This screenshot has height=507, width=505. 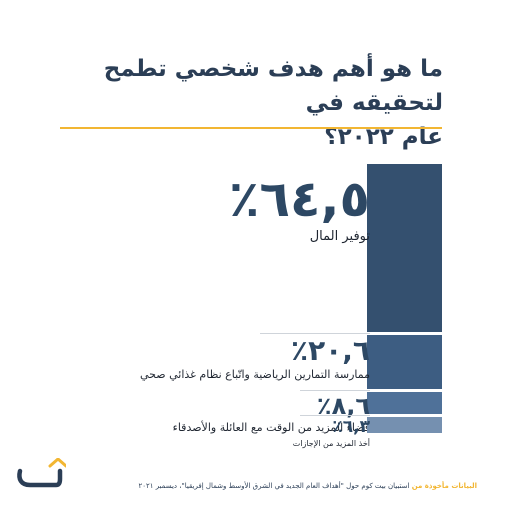 I want to click on bayt-logo-icon, so click(x=41, y=473).